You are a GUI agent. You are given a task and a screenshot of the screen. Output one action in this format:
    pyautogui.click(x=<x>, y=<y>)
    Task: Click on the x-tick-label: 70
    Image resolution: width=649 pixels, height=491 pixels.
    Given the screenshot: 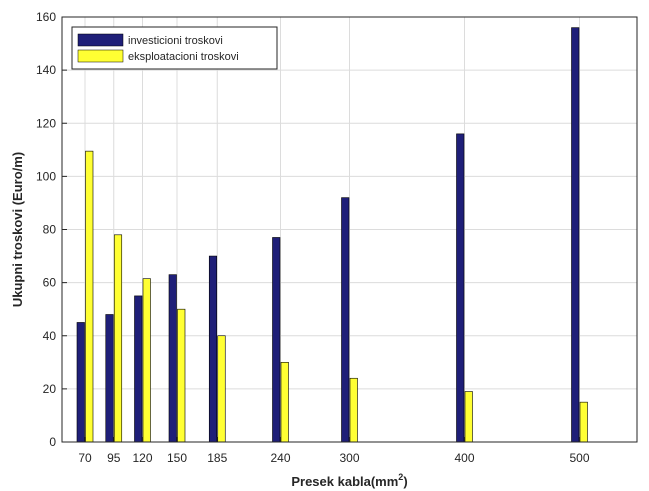 What is the action you would take?
    pyautogui.click(x=85, y=458)
    